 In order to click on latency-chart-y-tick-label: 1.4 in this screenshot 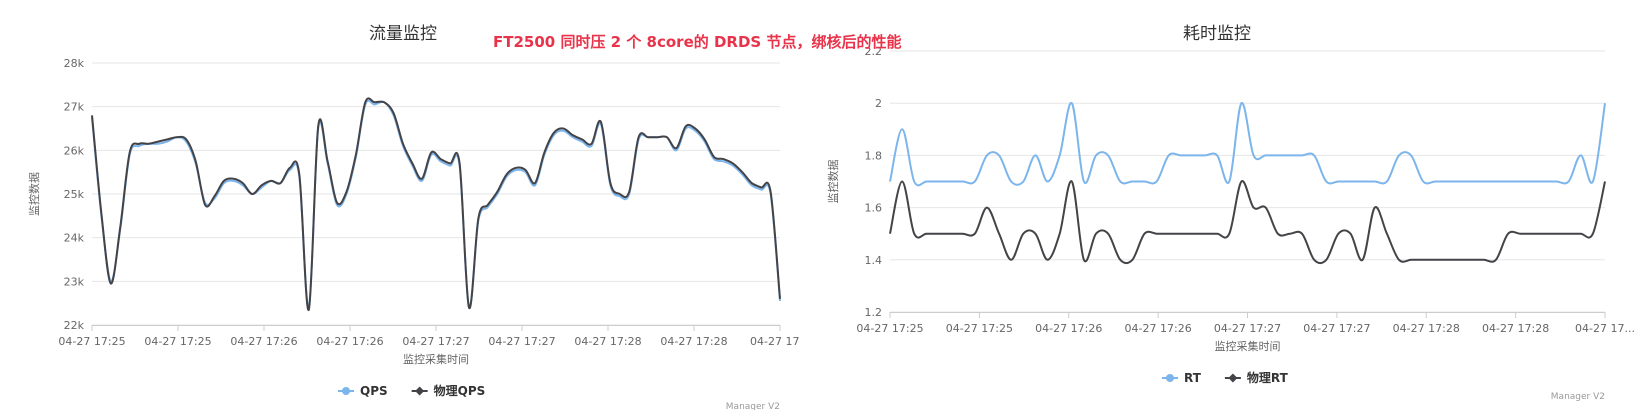, I will do `click(874, 260)`.